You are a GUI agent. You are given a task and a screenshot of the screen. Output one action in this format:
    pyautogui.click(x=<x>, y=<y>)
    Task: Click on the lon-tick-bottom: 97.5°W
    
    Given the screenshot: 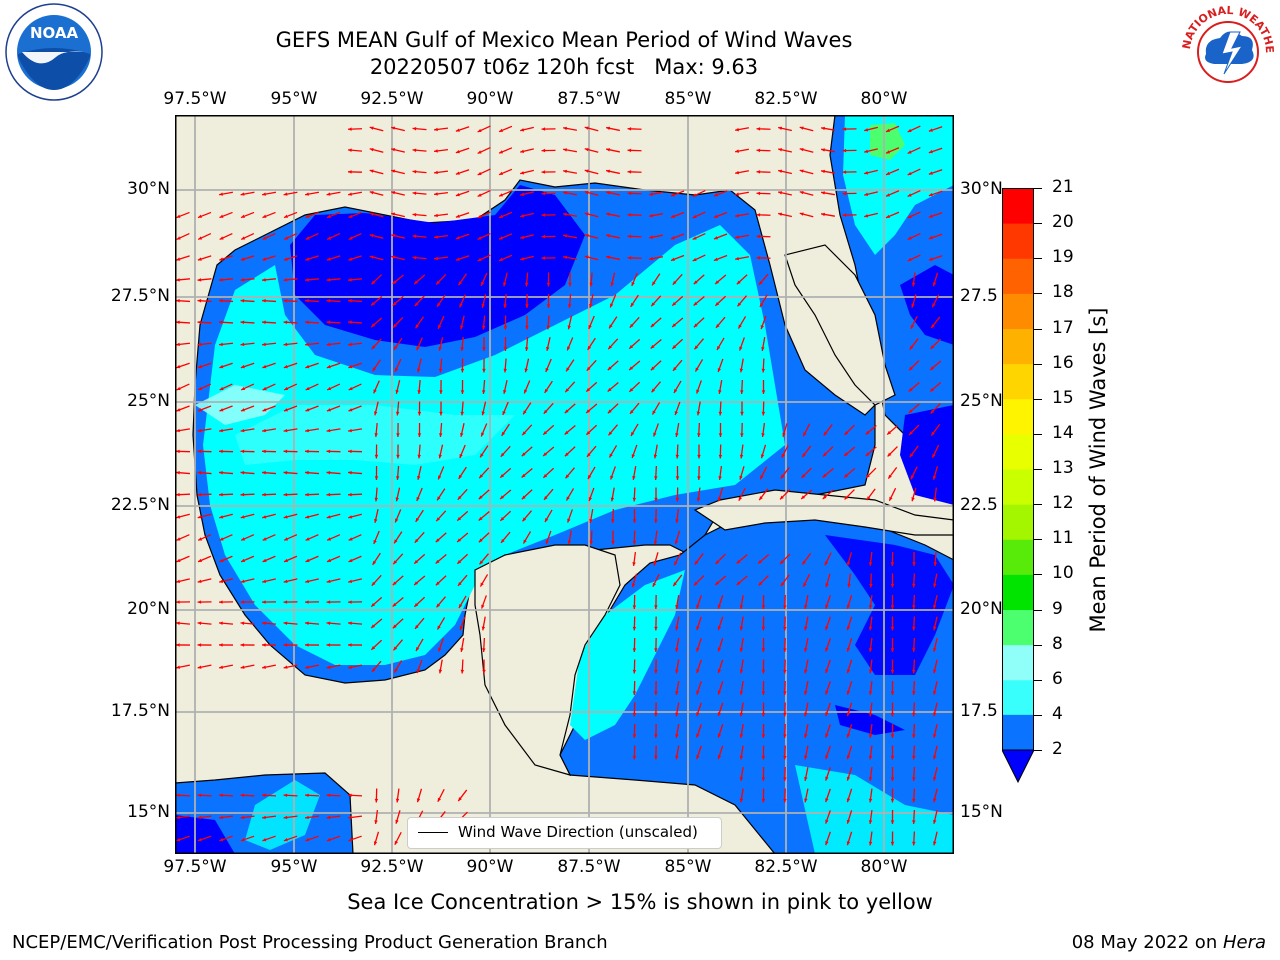 What is the action you would take?
    pyautogui.click(x=195, y=867)
    